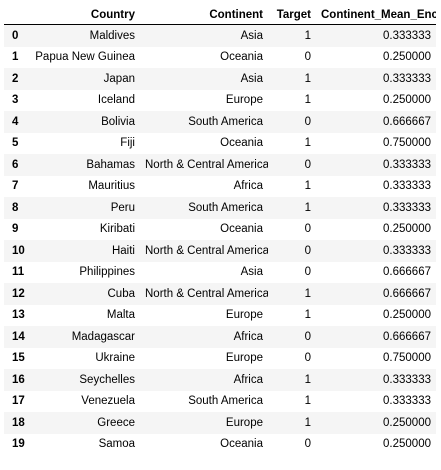  What do you see at coordinates (123, 250) in the screenshot?
I see `country-cell: Haiti` at bounding box center [123, 250].